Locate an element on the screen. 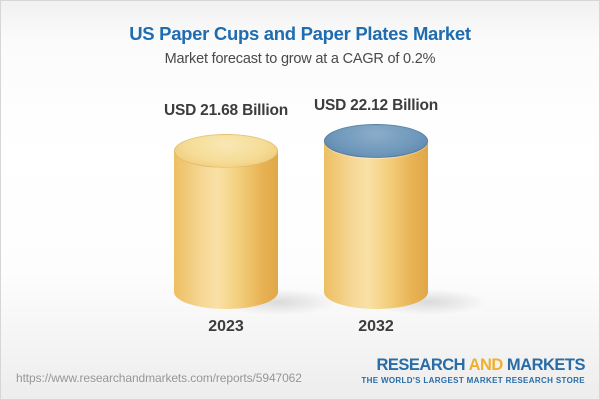  cylinder-top-gold is located at coordinates (226, 151).